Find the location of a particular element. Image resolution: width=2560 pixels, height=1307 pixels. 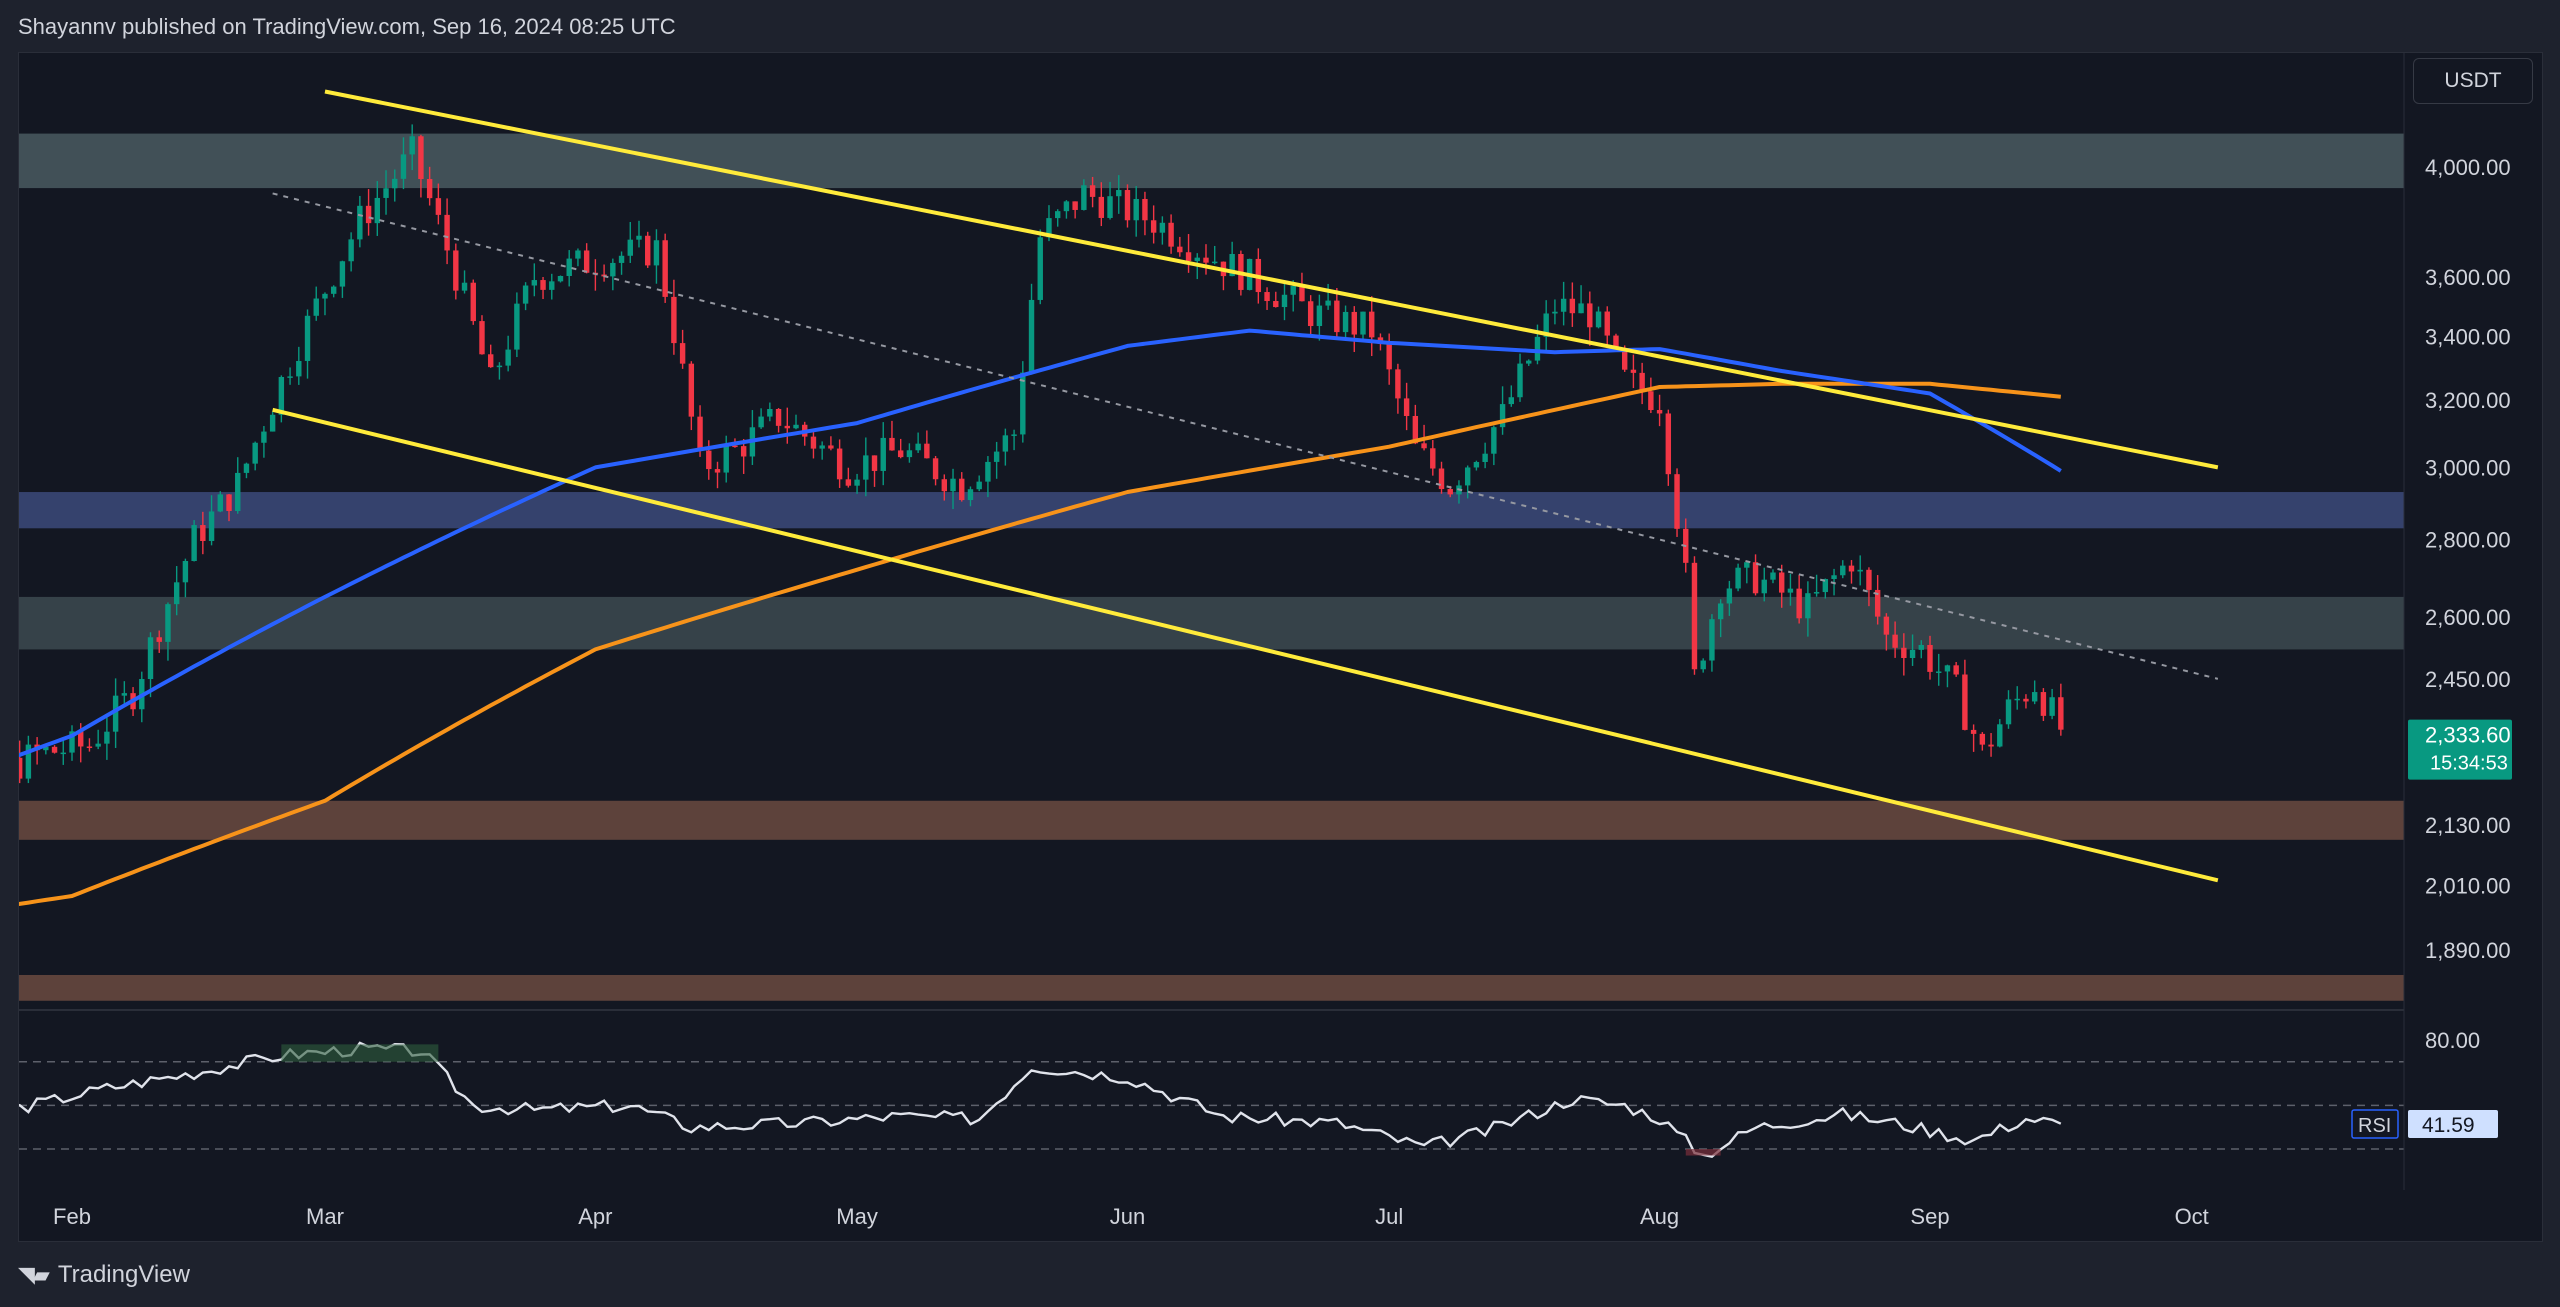

last-price-badge is located at coordinates (2460, 749).